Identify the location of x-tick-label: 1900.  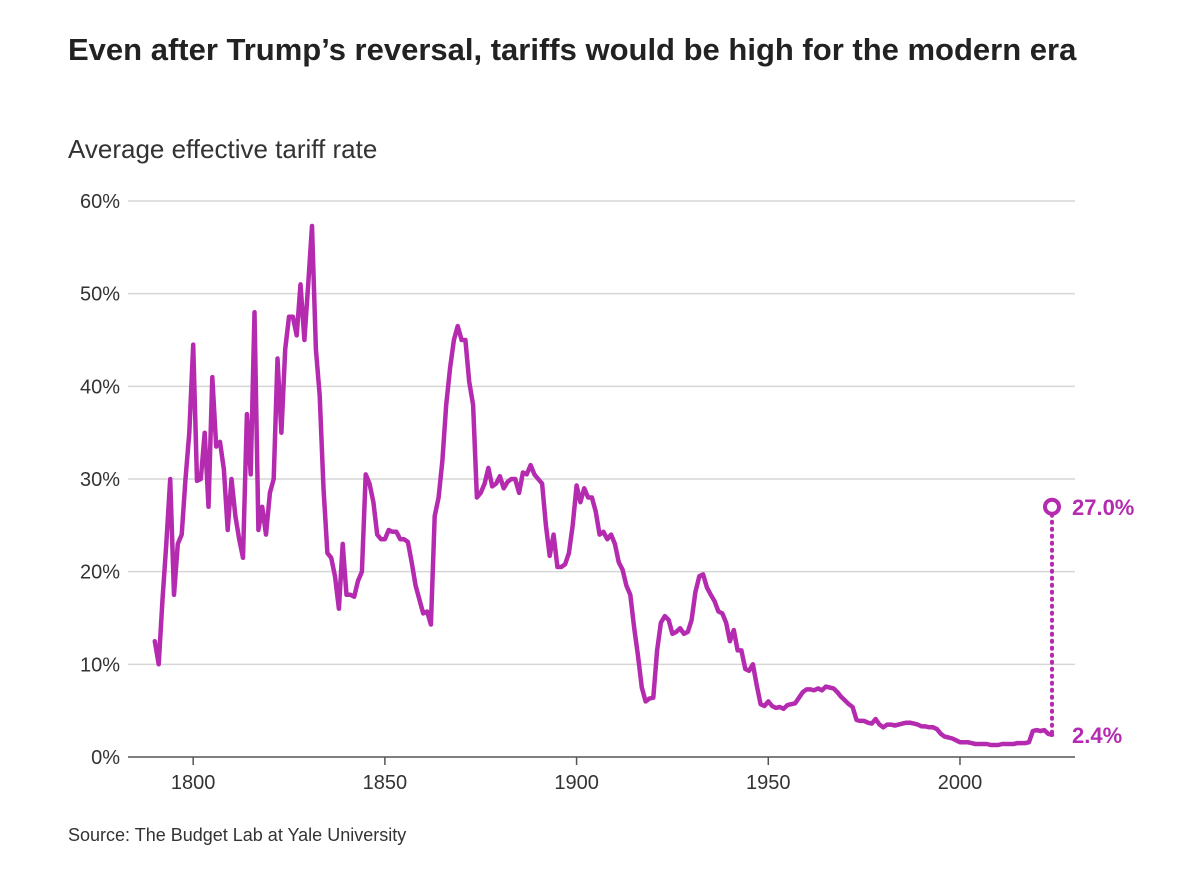
(576, 783).